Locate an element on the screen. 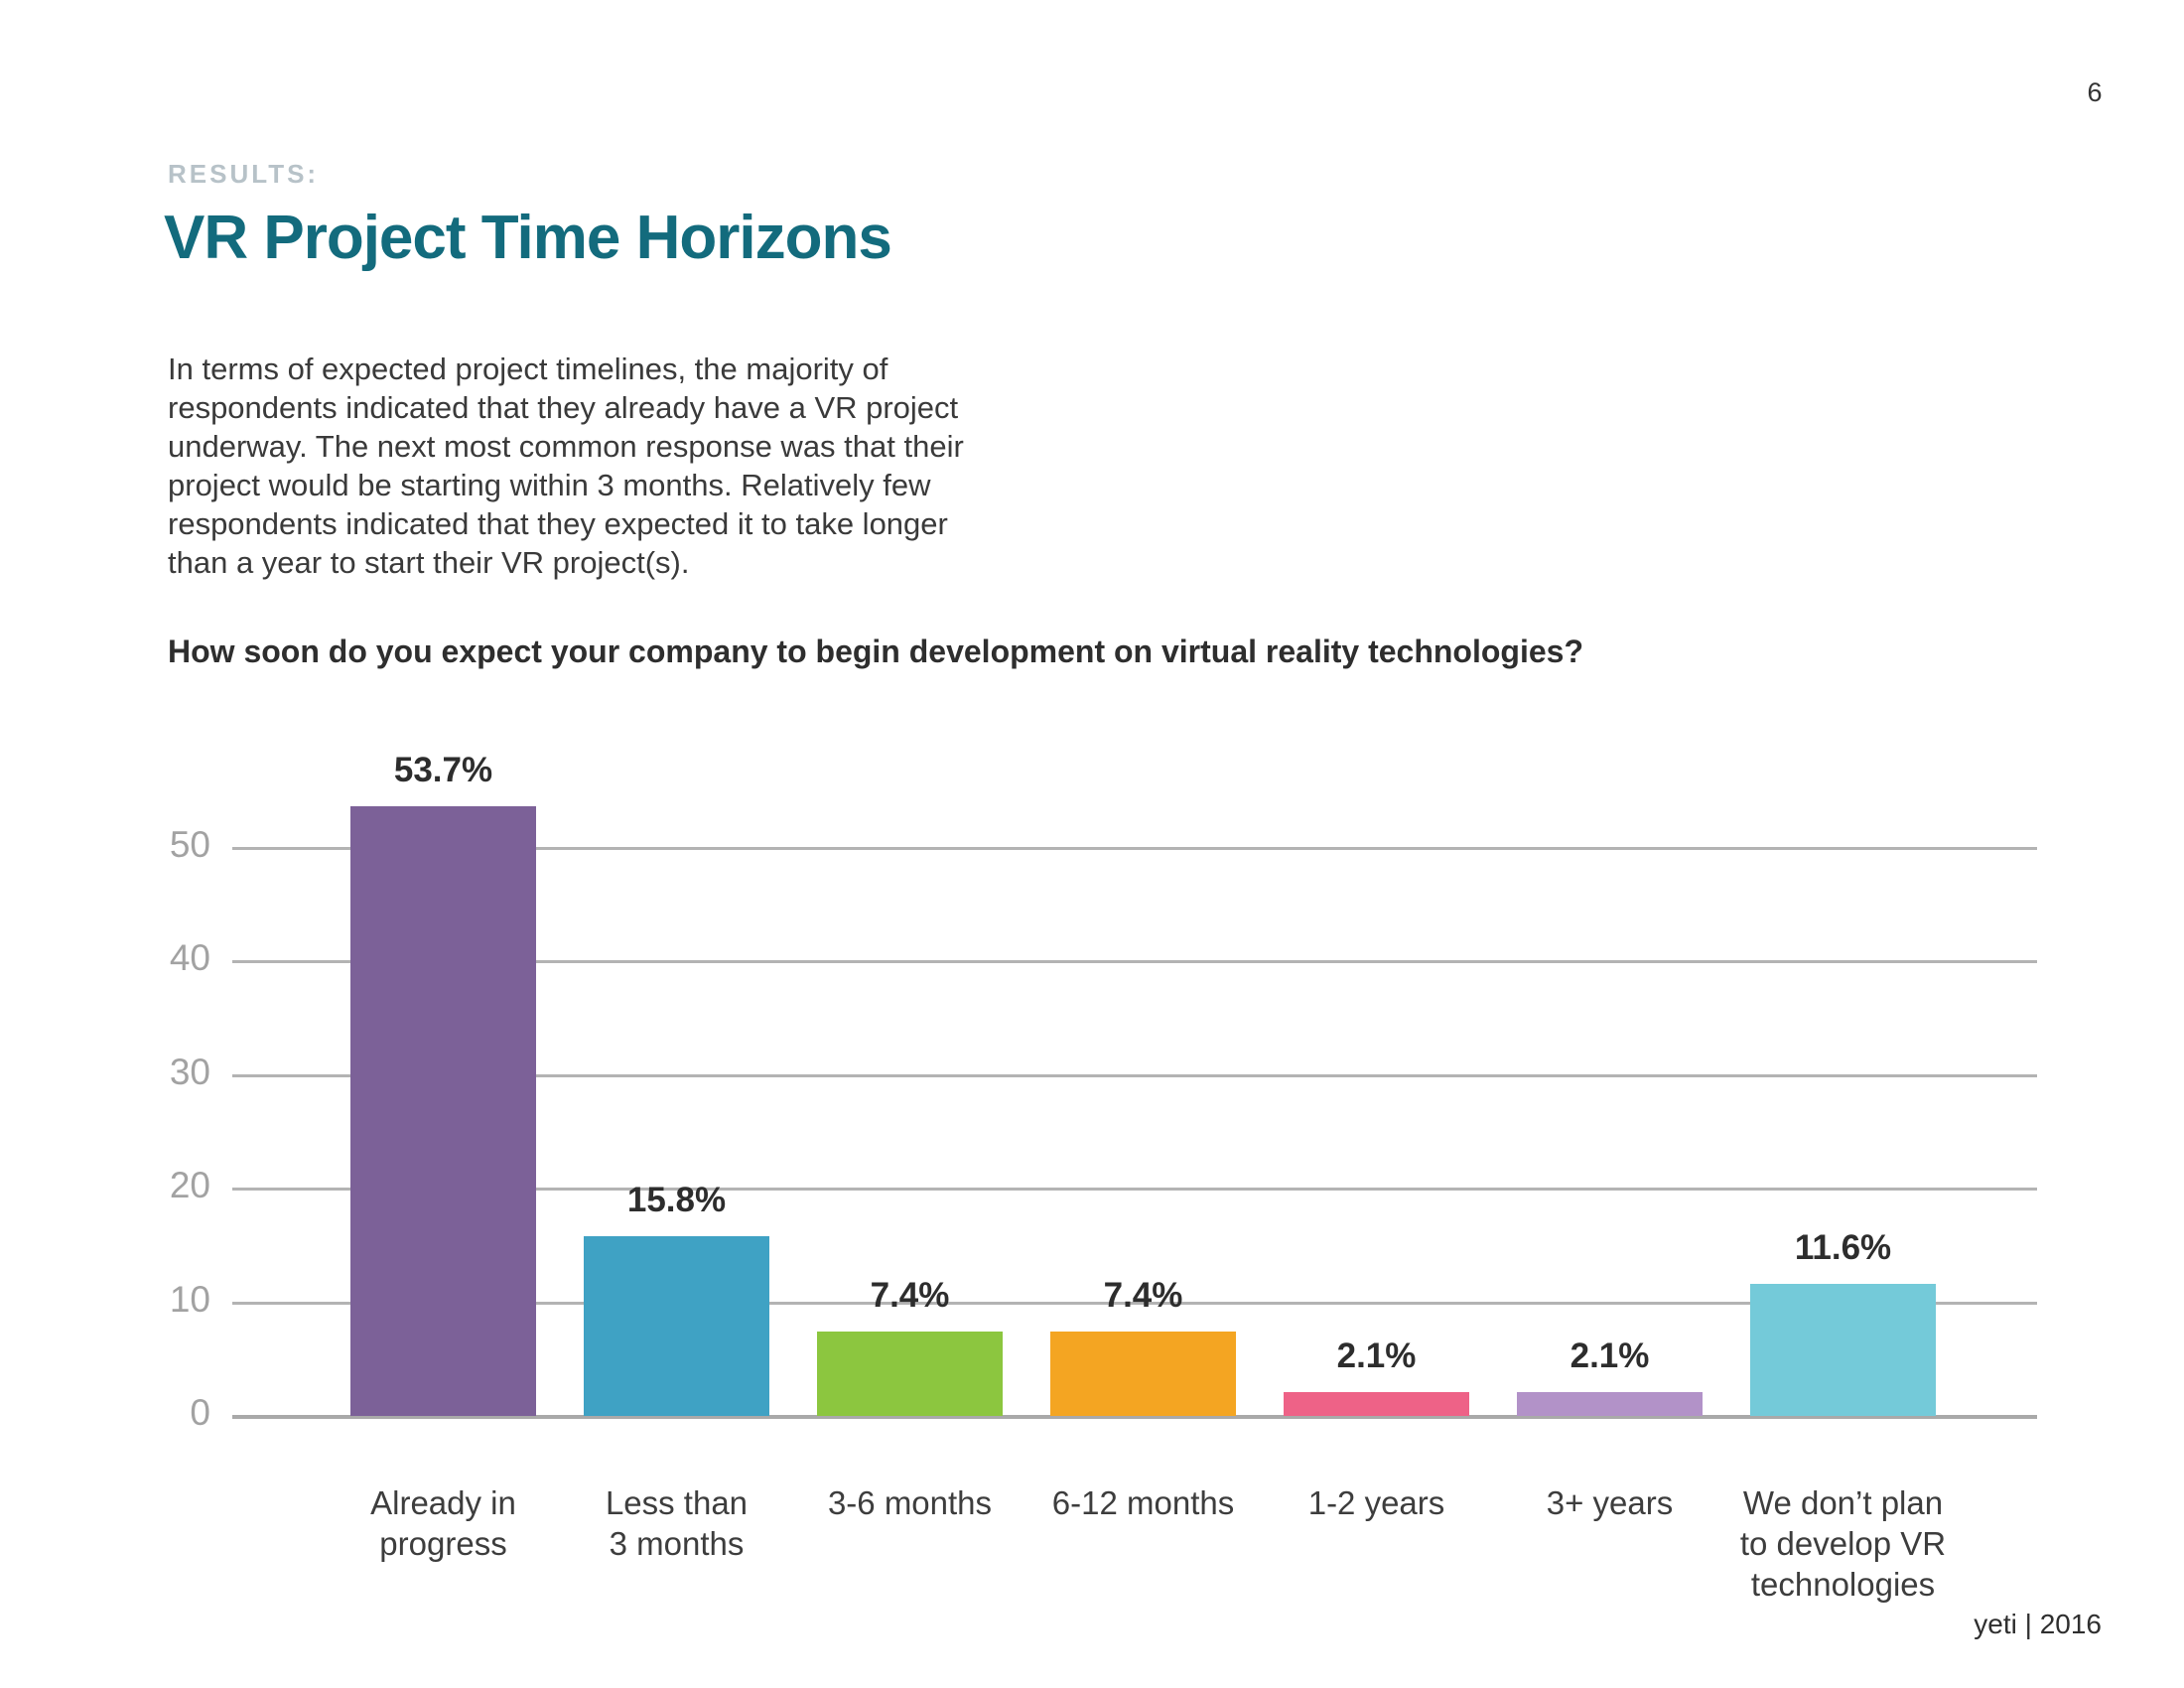  bar-category-label-5: 1-2 years is located at coordinates (1376, 1502).